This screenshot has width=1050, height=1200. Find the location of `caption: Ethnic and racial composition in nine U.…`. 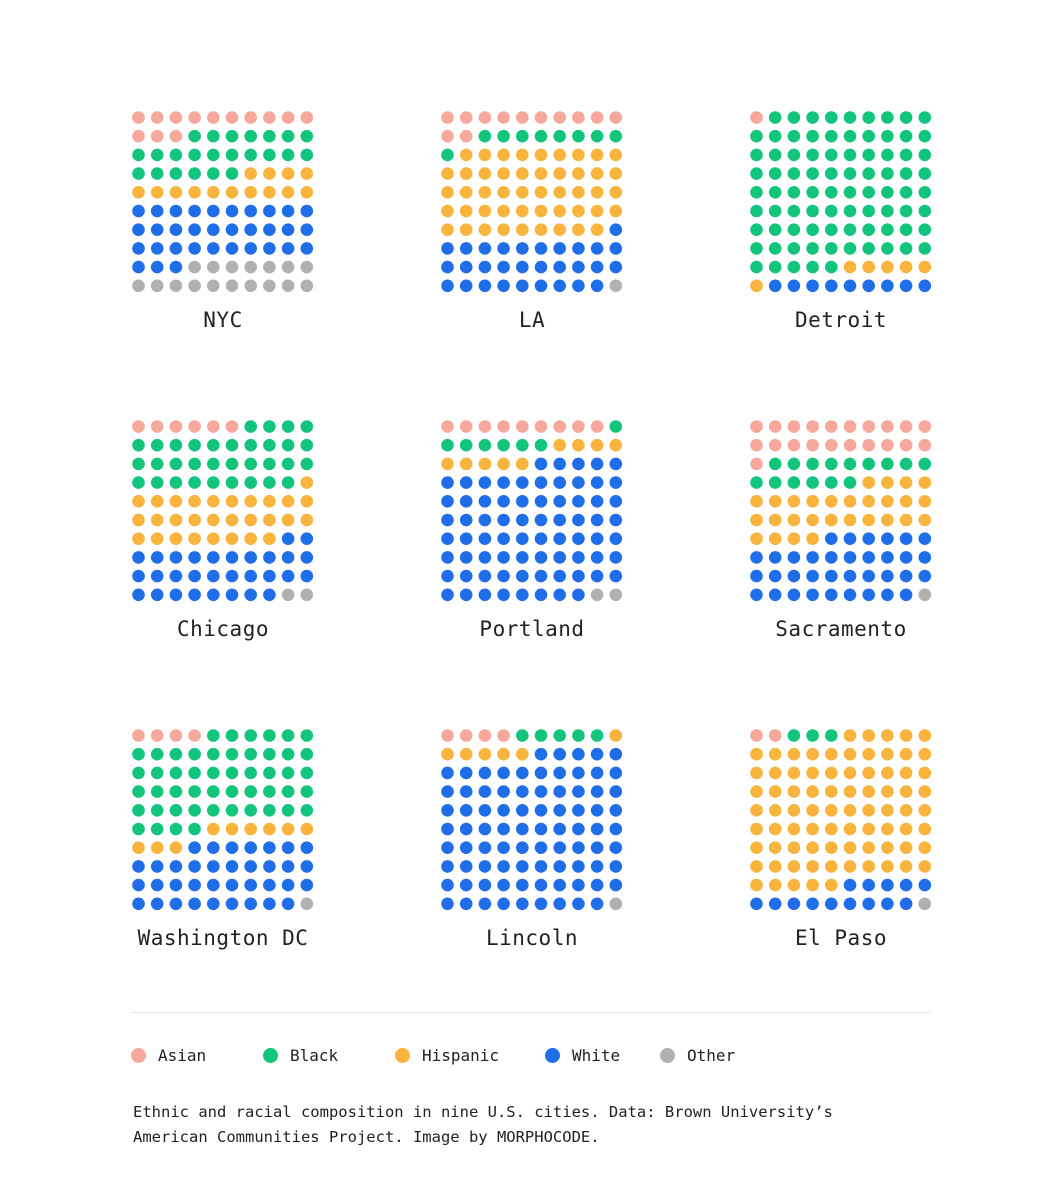

caption: Ethnic and racial composition in nine U.… is located at coordinates (533, 1125).